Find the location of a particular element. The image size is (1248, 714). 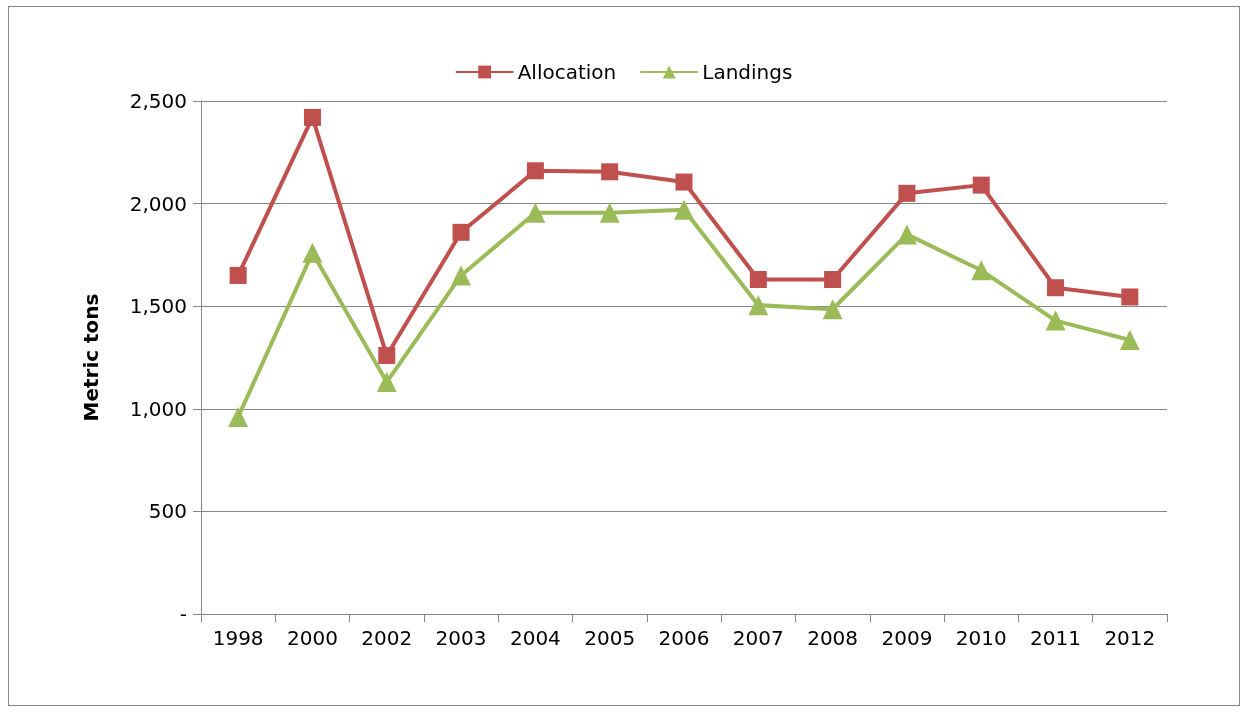

y-tick-label: 1,000 is located at coordinates (158, 408).